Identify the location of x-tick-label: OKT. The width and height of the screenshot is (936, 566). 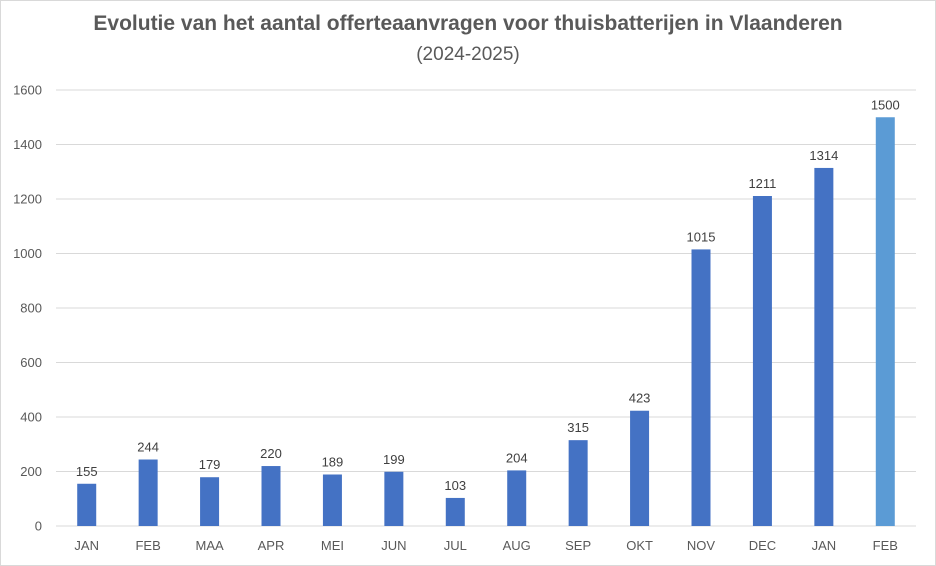
(639, 545).